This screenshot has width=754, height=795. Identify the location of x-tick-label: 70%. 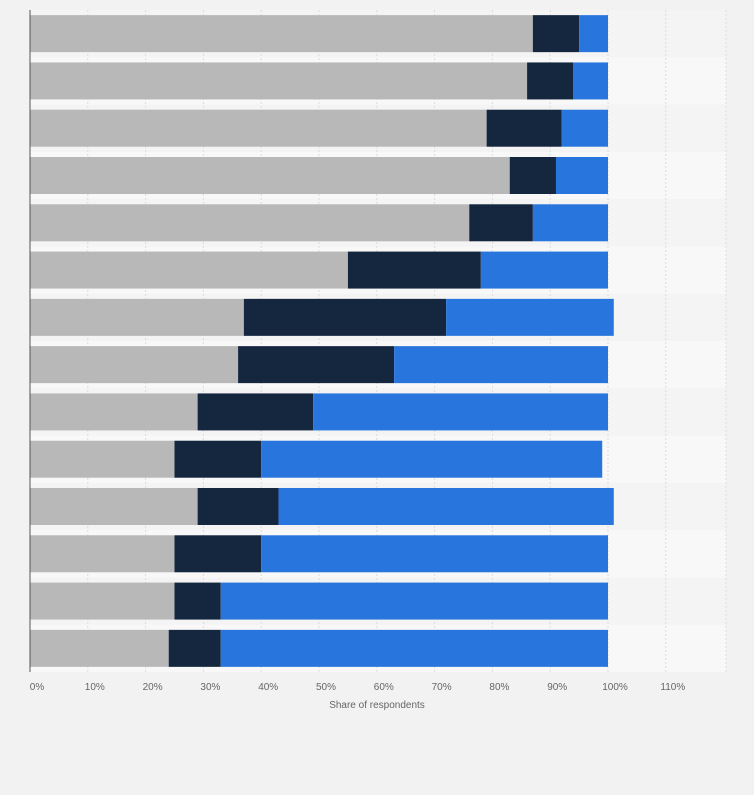
(442, 687).